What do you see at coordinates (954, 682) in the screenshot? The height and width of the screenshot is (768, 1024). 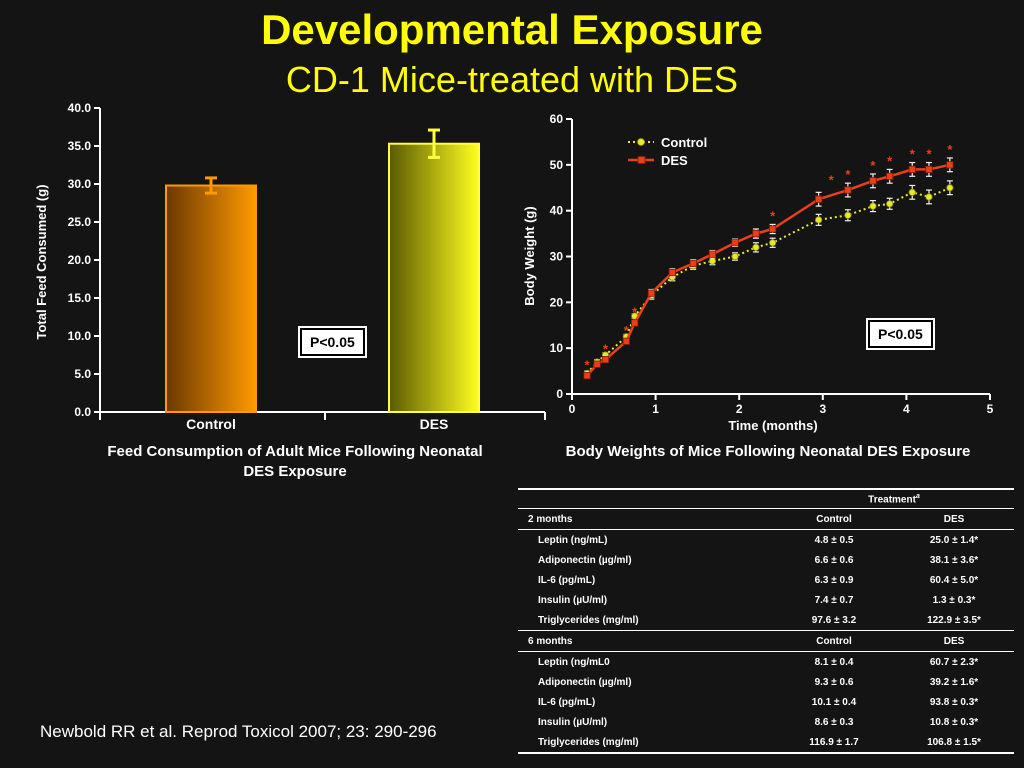 I see `des-value: 39.2 ± 1.6*` at bounding box center [954, 682].